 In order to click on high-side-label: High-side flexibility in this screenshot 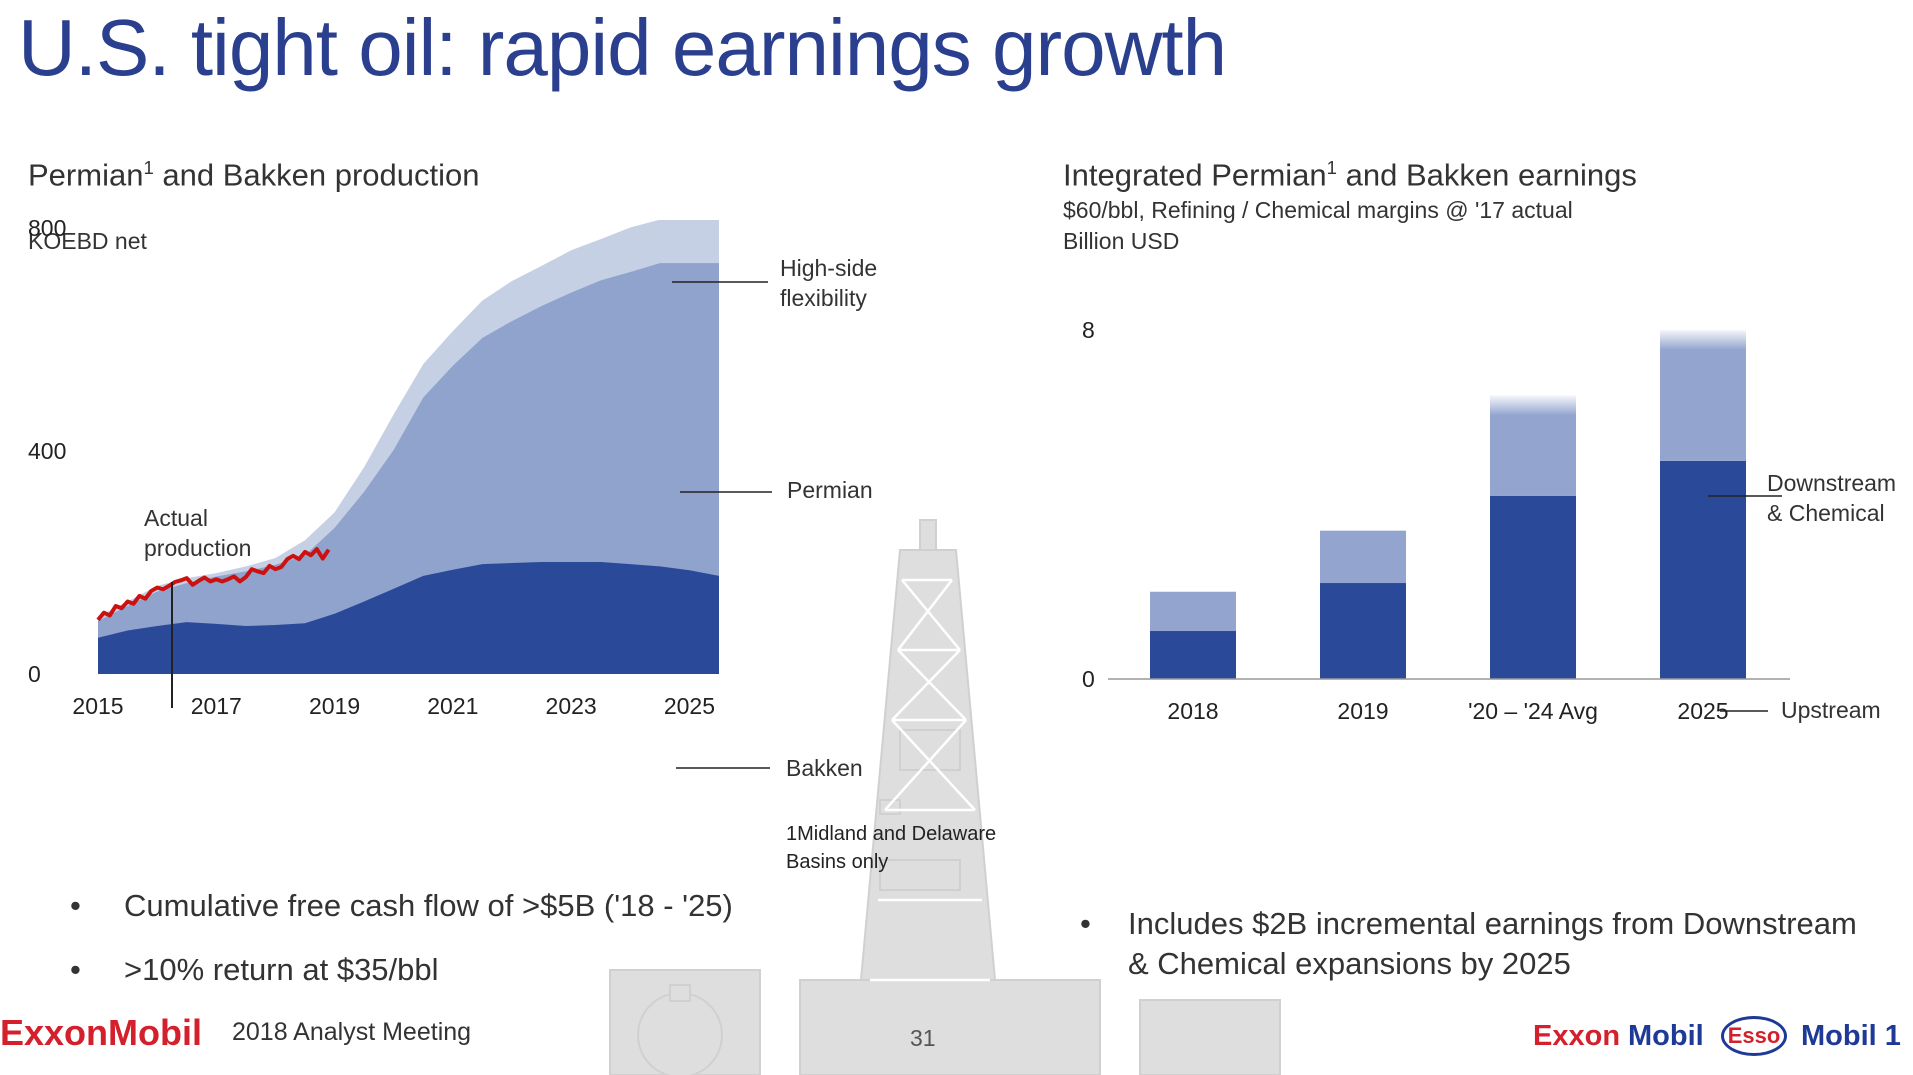, I will do `click(829, 283)`.